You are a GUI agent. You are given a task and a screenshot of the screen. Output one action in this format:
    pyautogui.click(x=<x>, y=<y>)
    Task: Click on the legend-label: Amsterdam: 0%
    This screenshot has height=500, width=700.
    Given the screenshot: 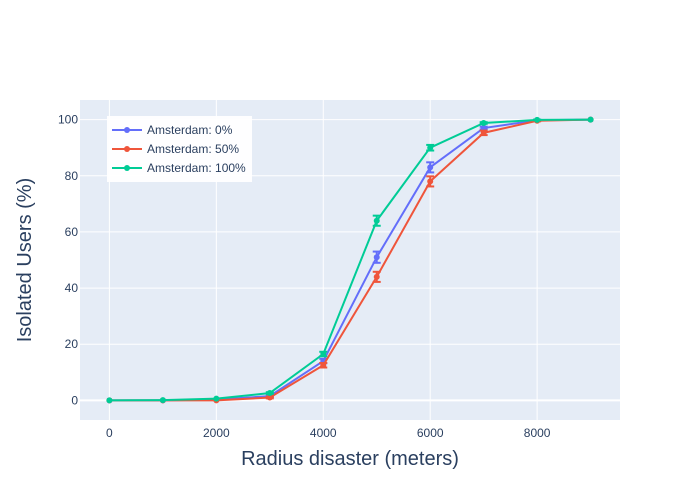 What is the action you would take?
    pyautogui.click(x=190, y=130)
    